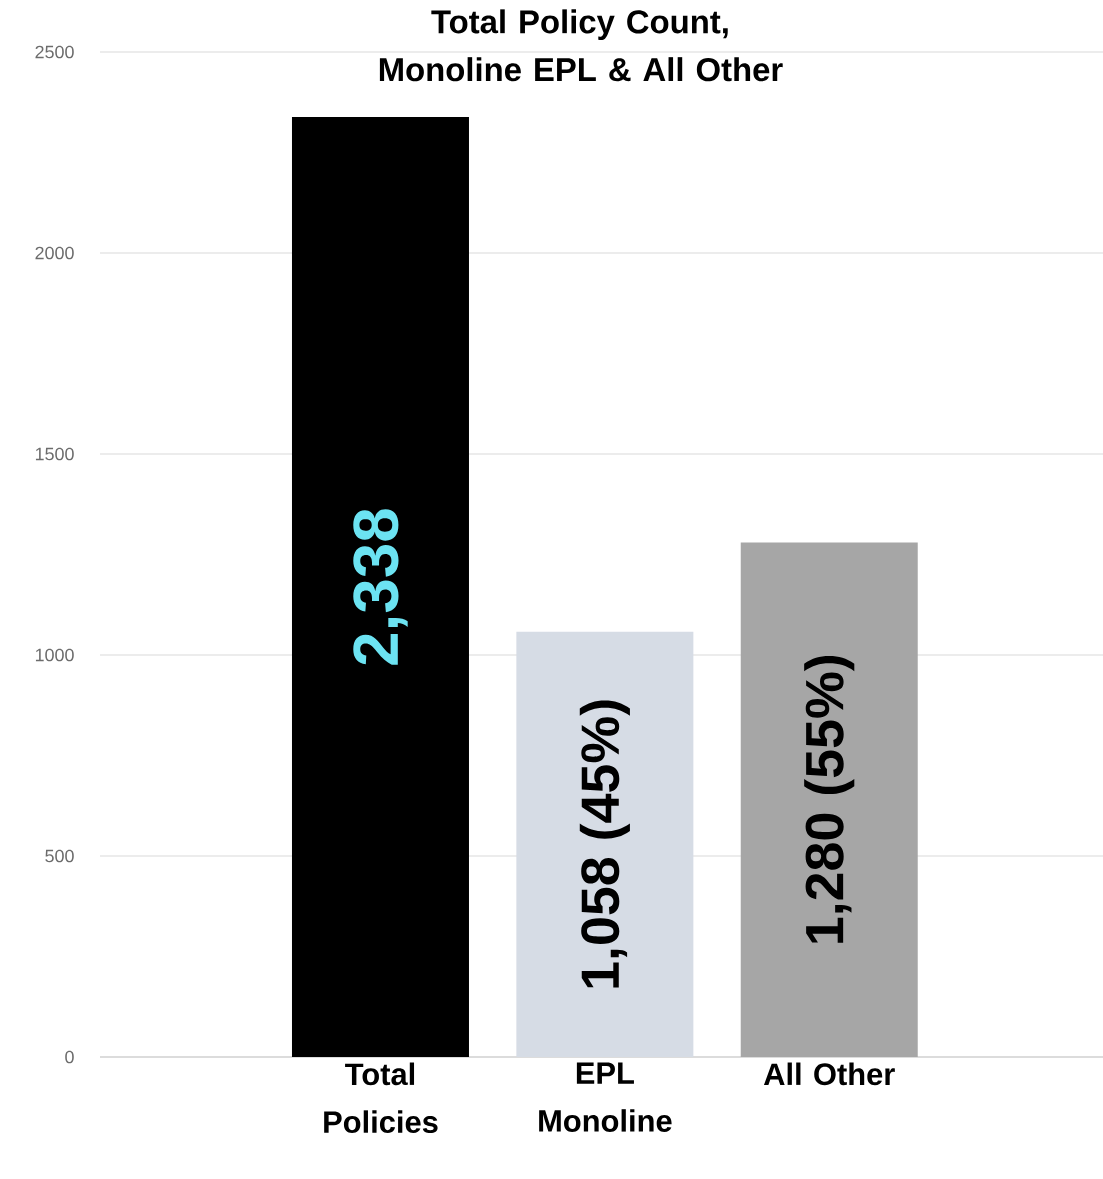 Image resolution: width=1103 pixels, height=1179 pixels. Describe the element at coordinates (54, 52) in the screenshot. I see `y-tick-label: 2500` at that location.